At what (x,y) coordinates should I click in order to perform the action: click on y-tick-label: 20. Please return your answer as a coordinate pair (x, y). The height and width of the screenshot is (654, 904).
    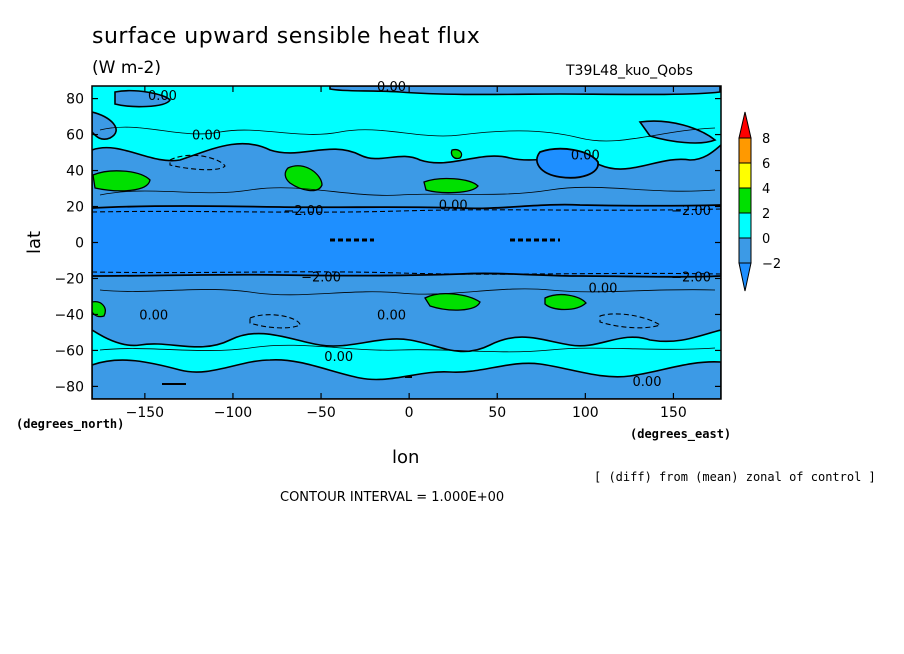
    Looking at the image, I should click on (75, 208).